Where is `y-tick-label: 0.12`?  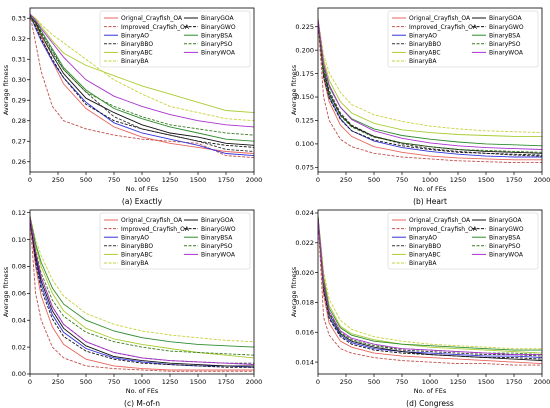
y-tick-label: 0.12 is located at coordinates (19, 213).